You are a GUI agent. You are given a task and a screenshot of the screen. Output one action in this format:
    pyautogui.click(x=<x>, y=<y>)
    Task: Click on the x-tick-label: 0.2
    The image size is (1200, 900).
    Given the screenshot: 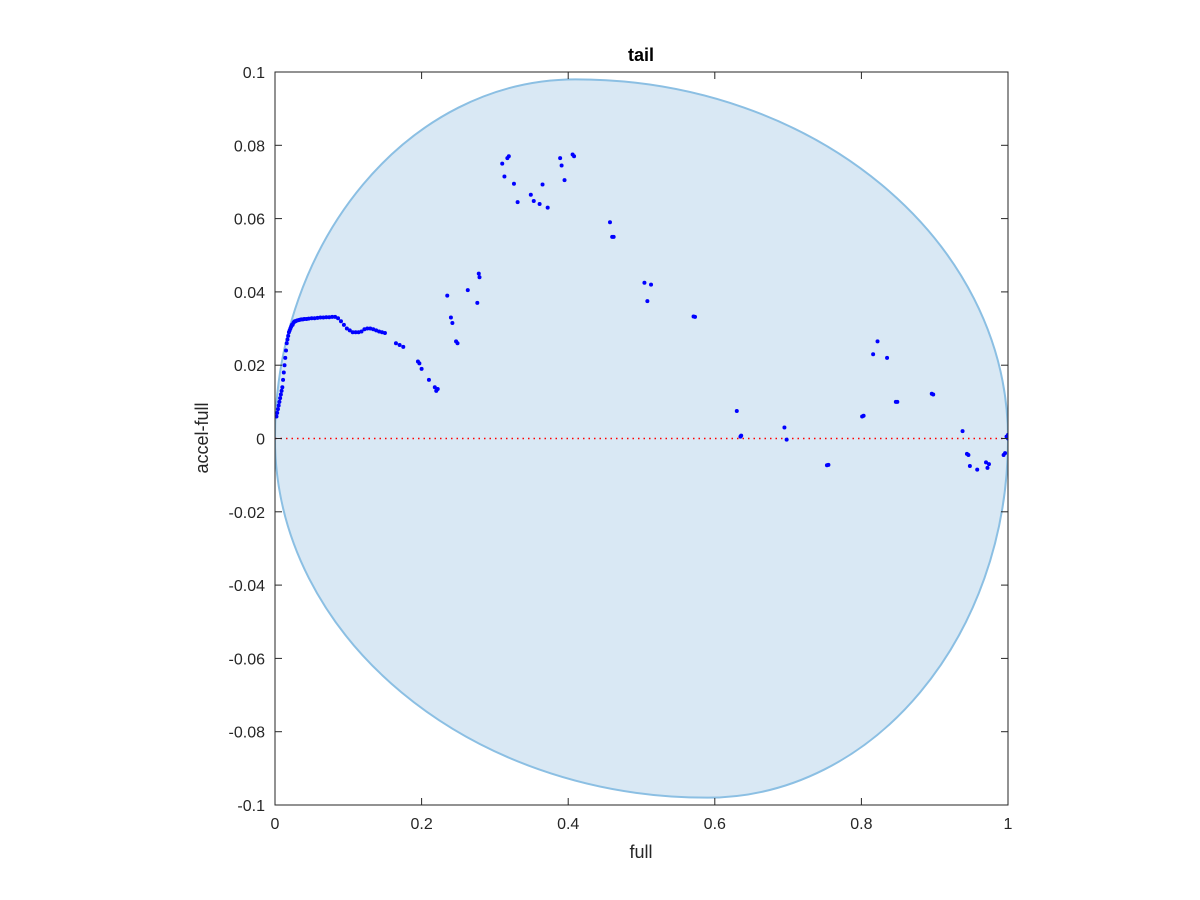 What is the action you would take?
    pyautogui.click(x=421, y=824)
    